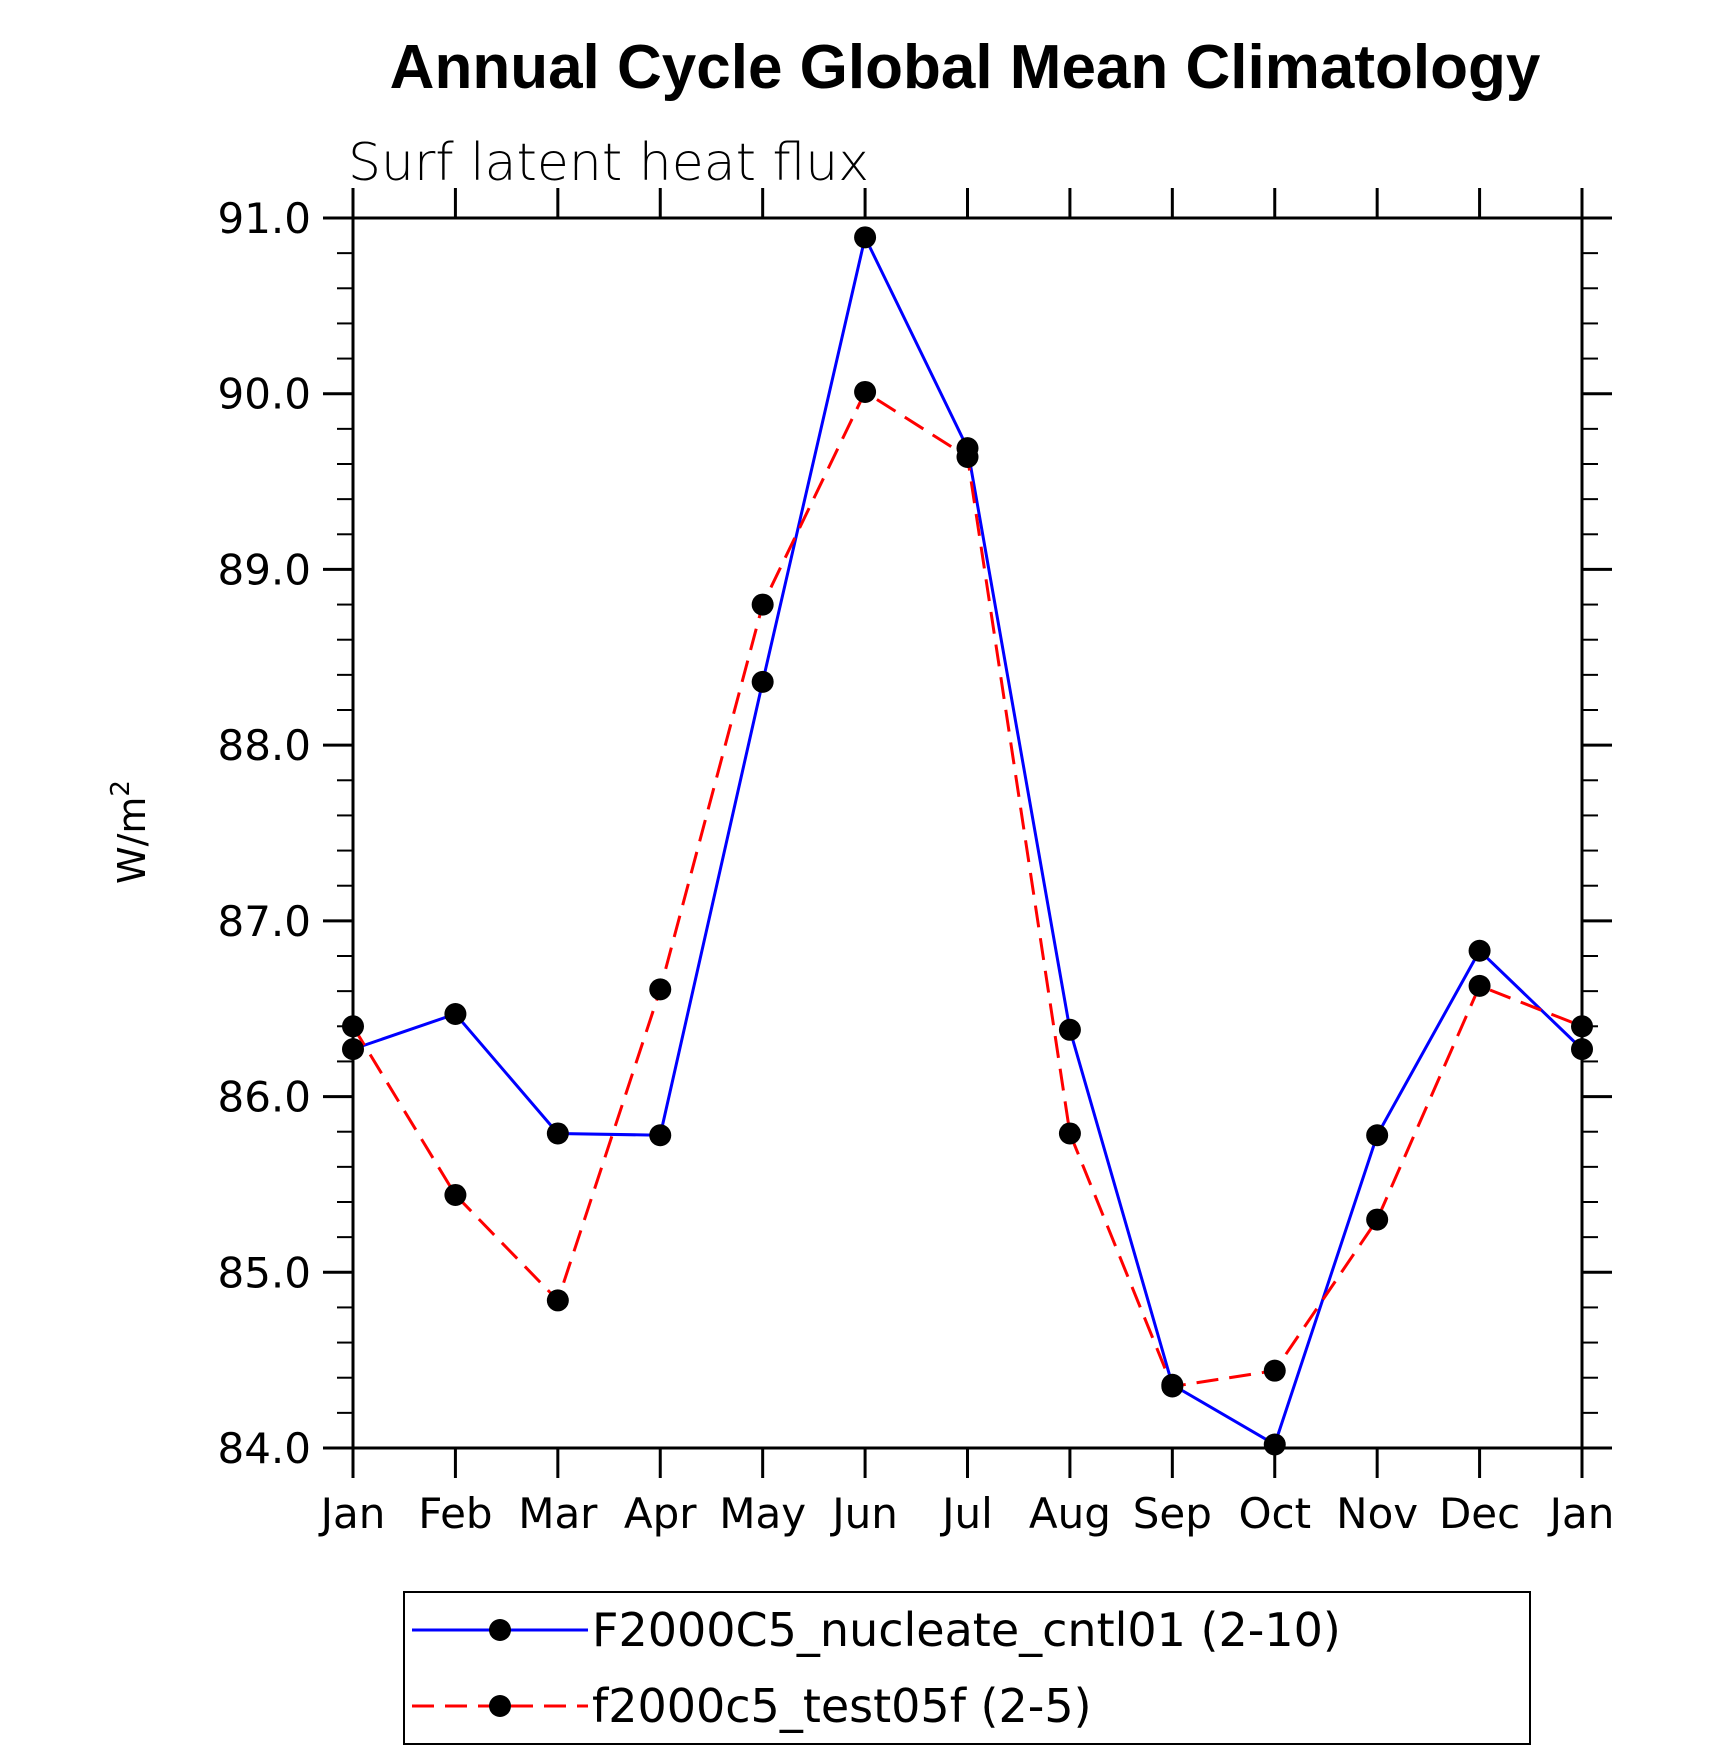 This screenshot has width=1710, height=1746. What do you see at coordinates (264, 1272) in the screenshot?
I see `y-tick-label: 85.0` at bounding box center [264, 1272].